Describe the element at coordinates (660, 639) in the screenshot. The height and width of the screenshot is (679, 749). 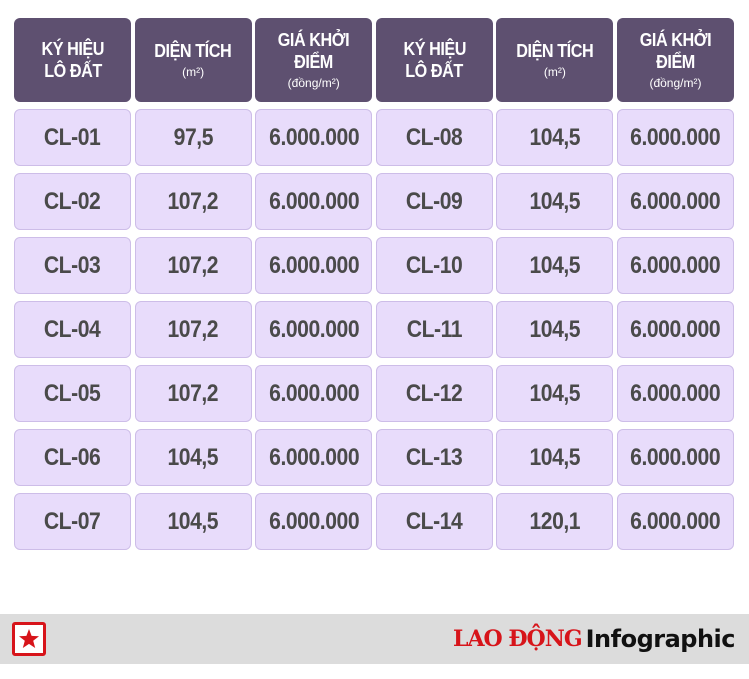
I see `brand-section: Infographic` at that location.